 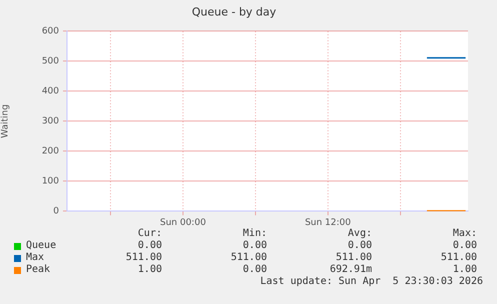 I want to click on text: Avg:, so click(x=360, y=233).